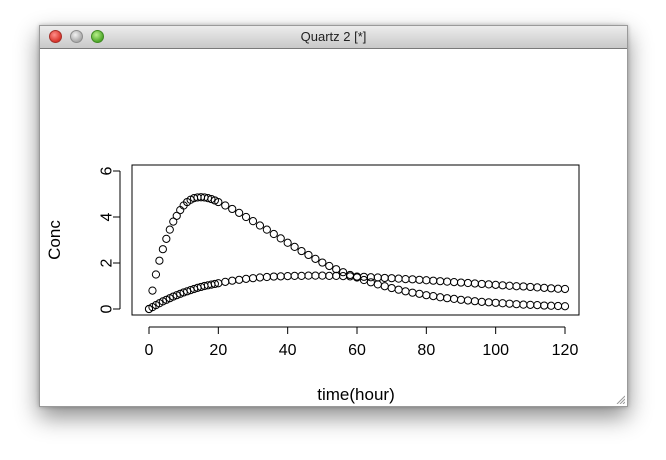 The height and width of the screenshot is (460, 666). What do you see at coordinates (355, 394) in the screenshot?
I see `x-axis-label: time(hour)` at bounding box center [355, 394].